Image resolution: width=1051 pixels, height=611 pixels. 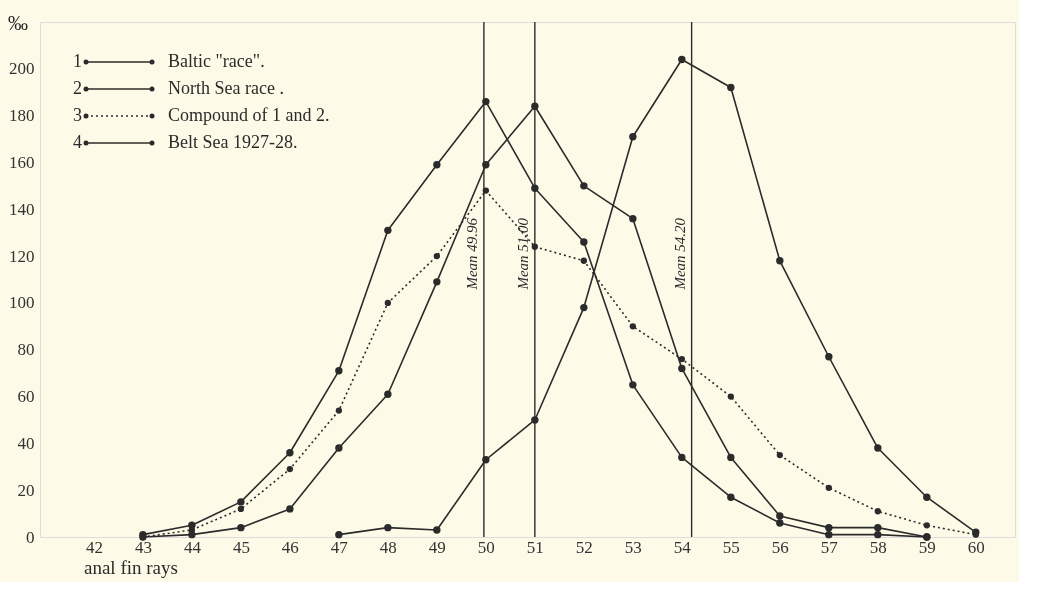 What do you see at coordinates (216, 61) in the screenshot?
I see `legend-label: Baltic "race".` at bounding box center [216, 61].